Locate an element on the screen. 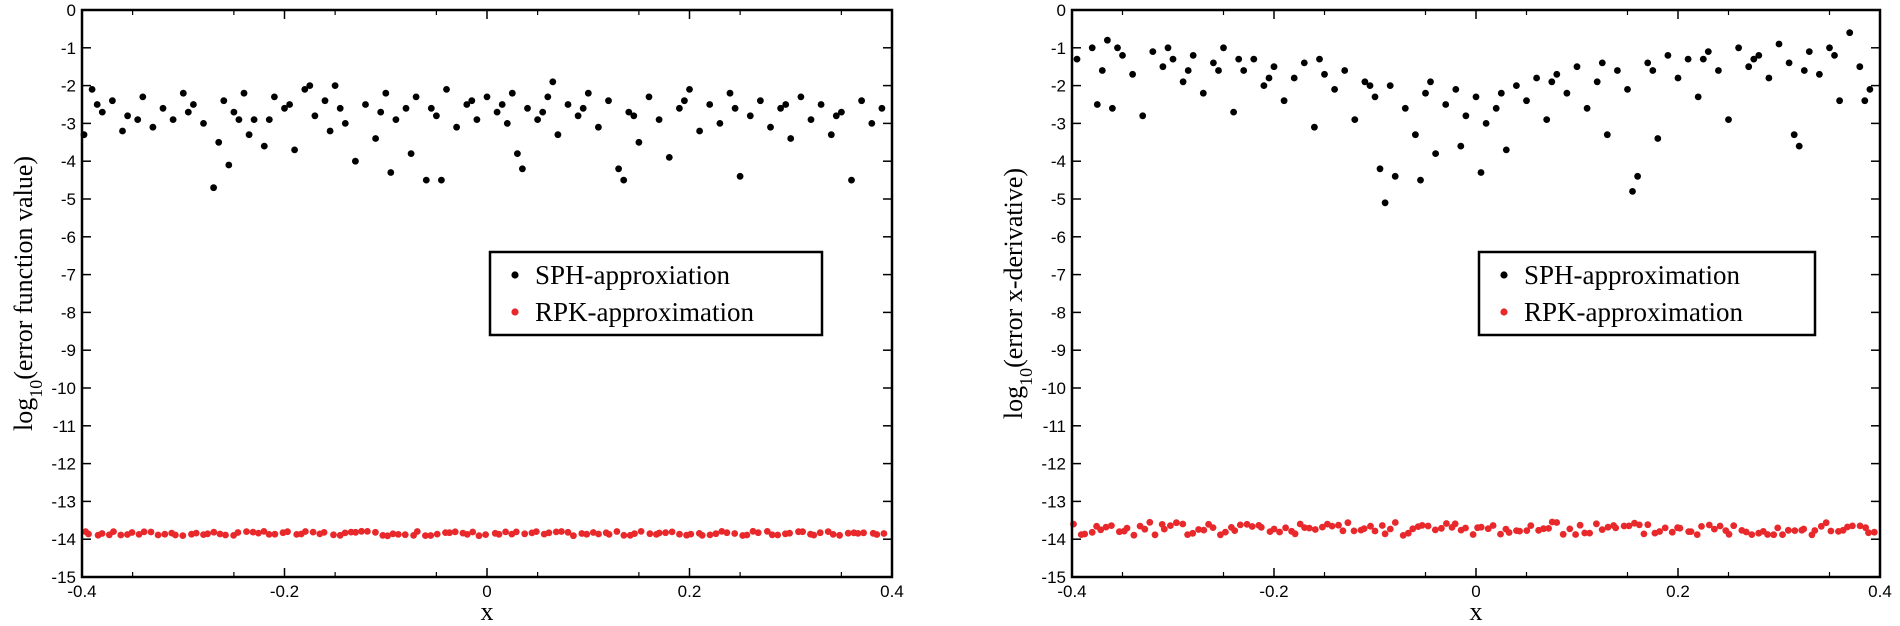  y-tick-label: -12 is located at coordinates (1053, 464).